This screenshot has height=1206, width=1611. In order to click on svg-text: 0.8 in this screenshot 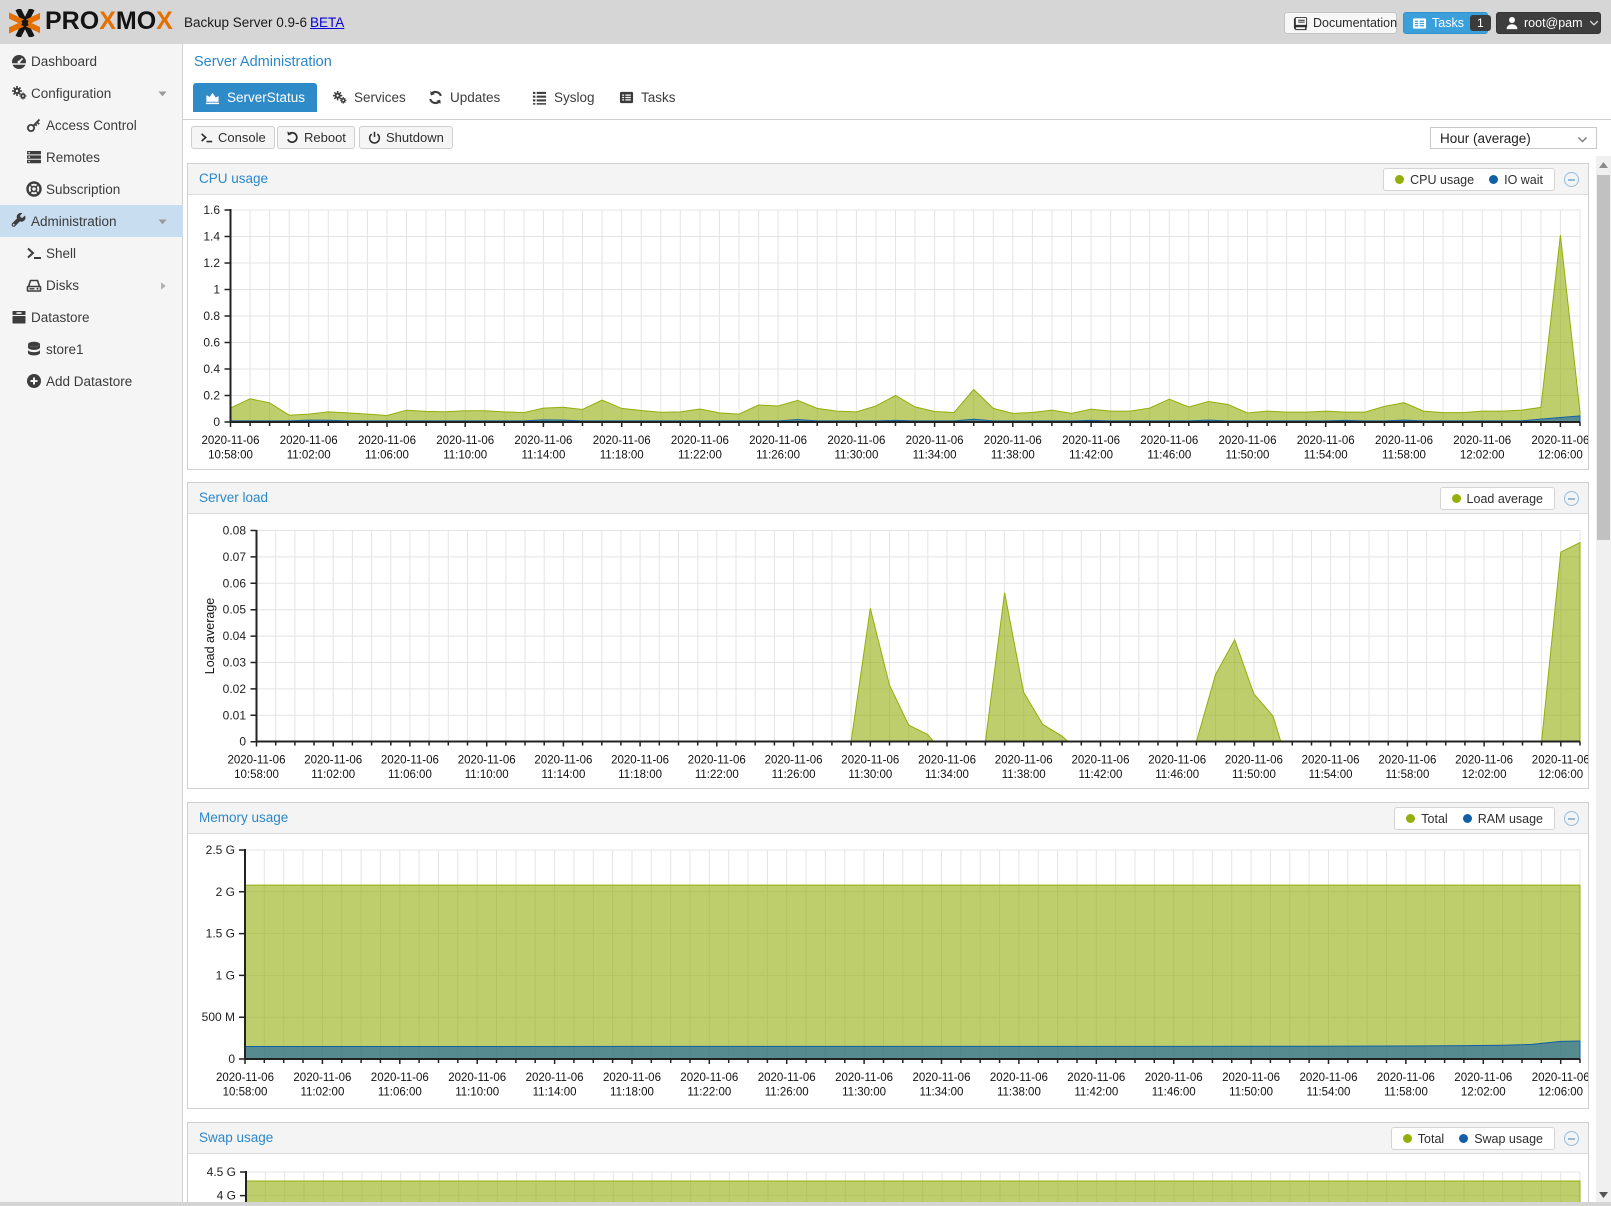, I will do `click(211, 316)`.